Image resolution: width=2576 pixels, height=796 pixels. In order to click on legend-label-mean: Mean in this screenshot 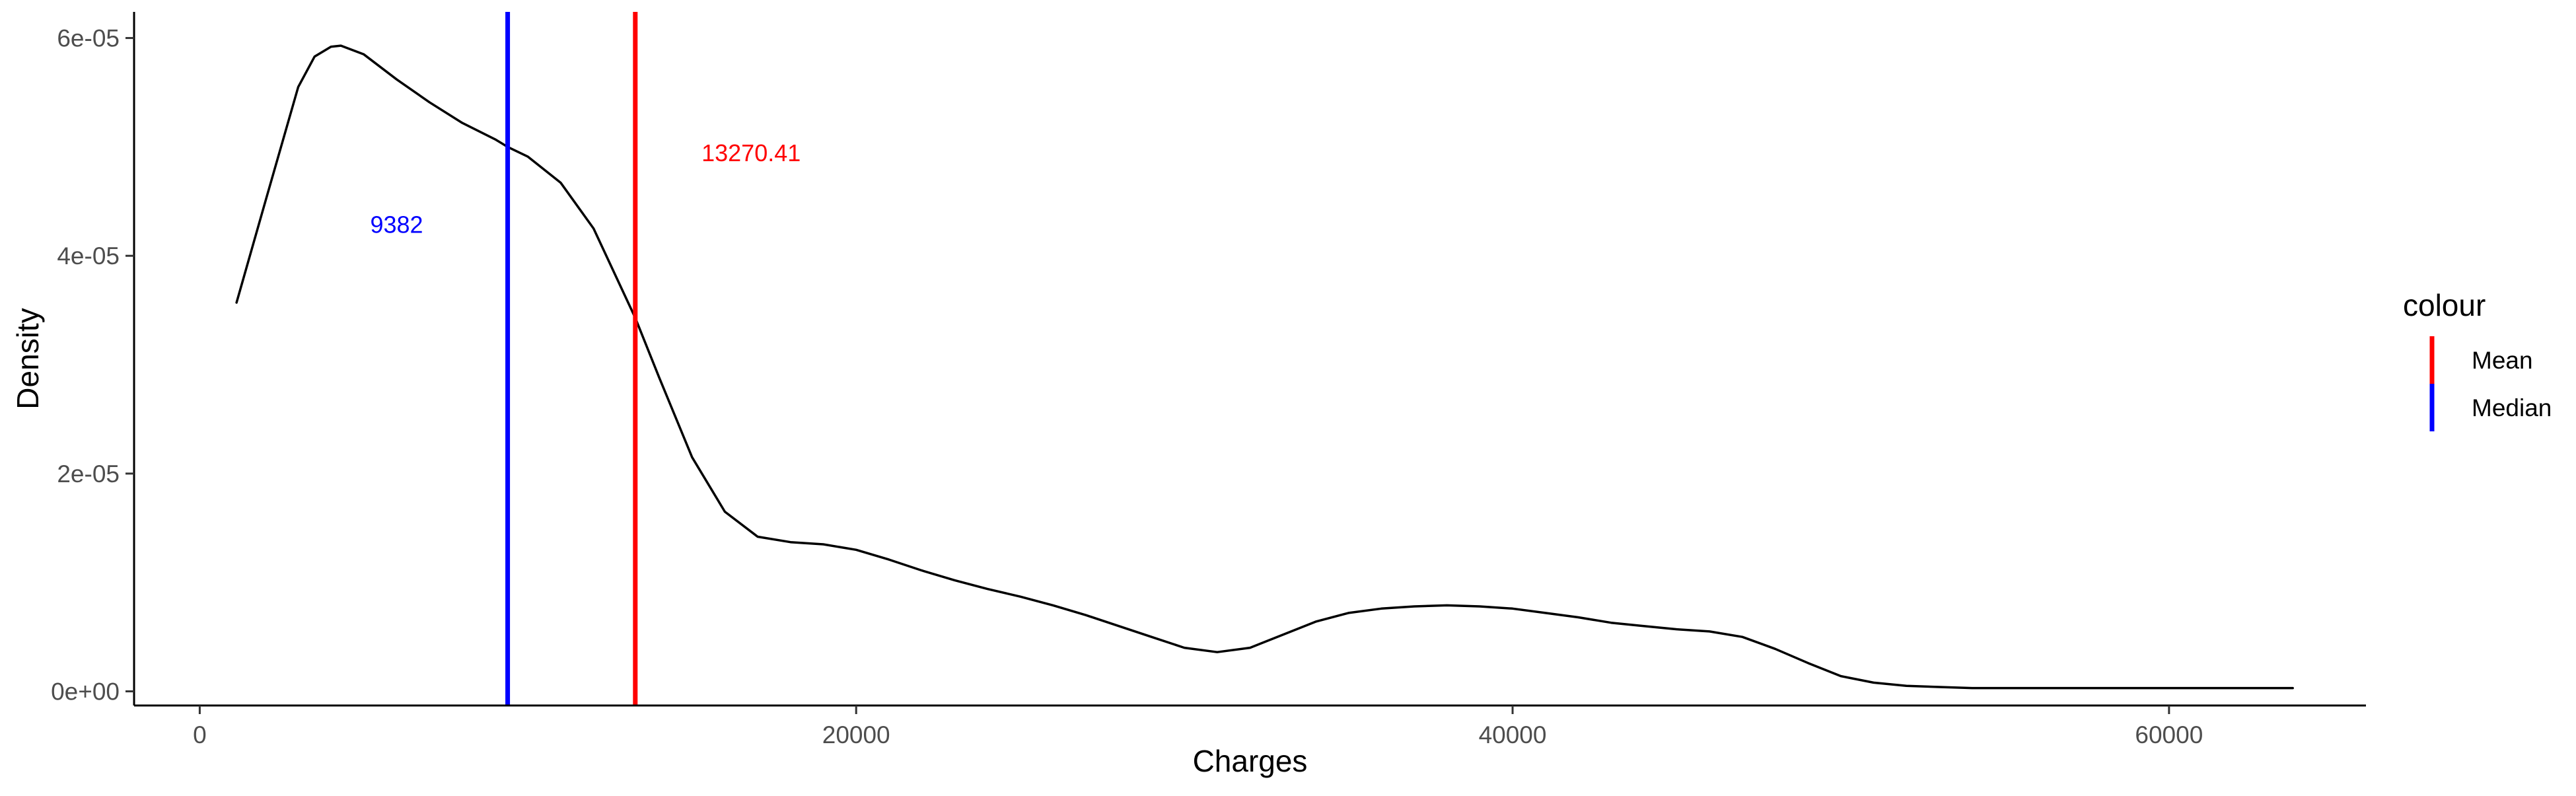, I will do `click(2502, 360)`.